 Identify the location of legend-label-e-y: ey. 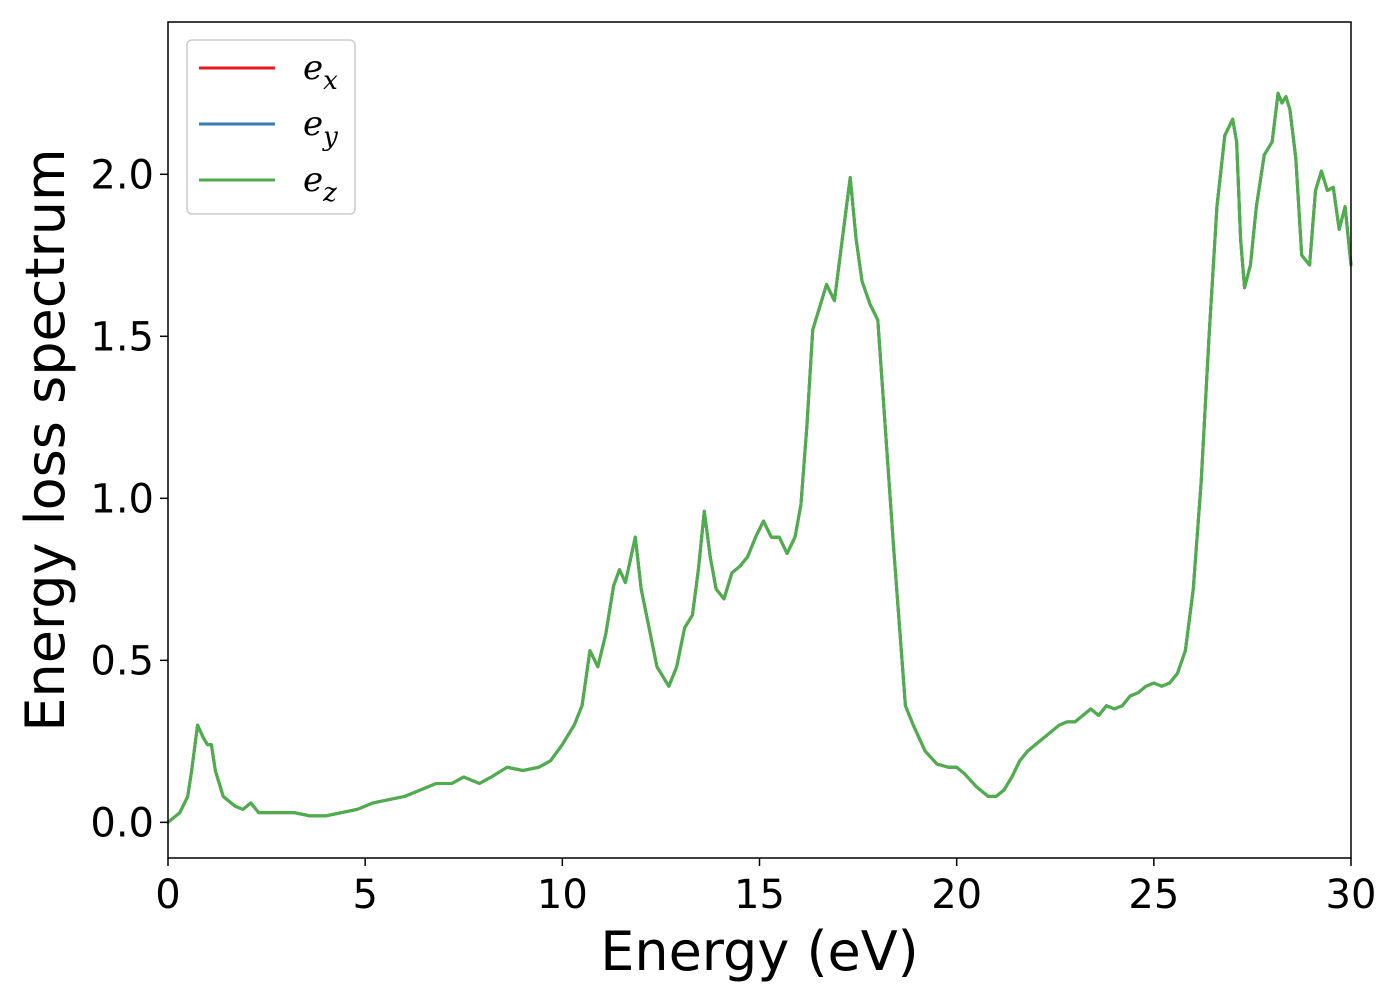
(320, 128).